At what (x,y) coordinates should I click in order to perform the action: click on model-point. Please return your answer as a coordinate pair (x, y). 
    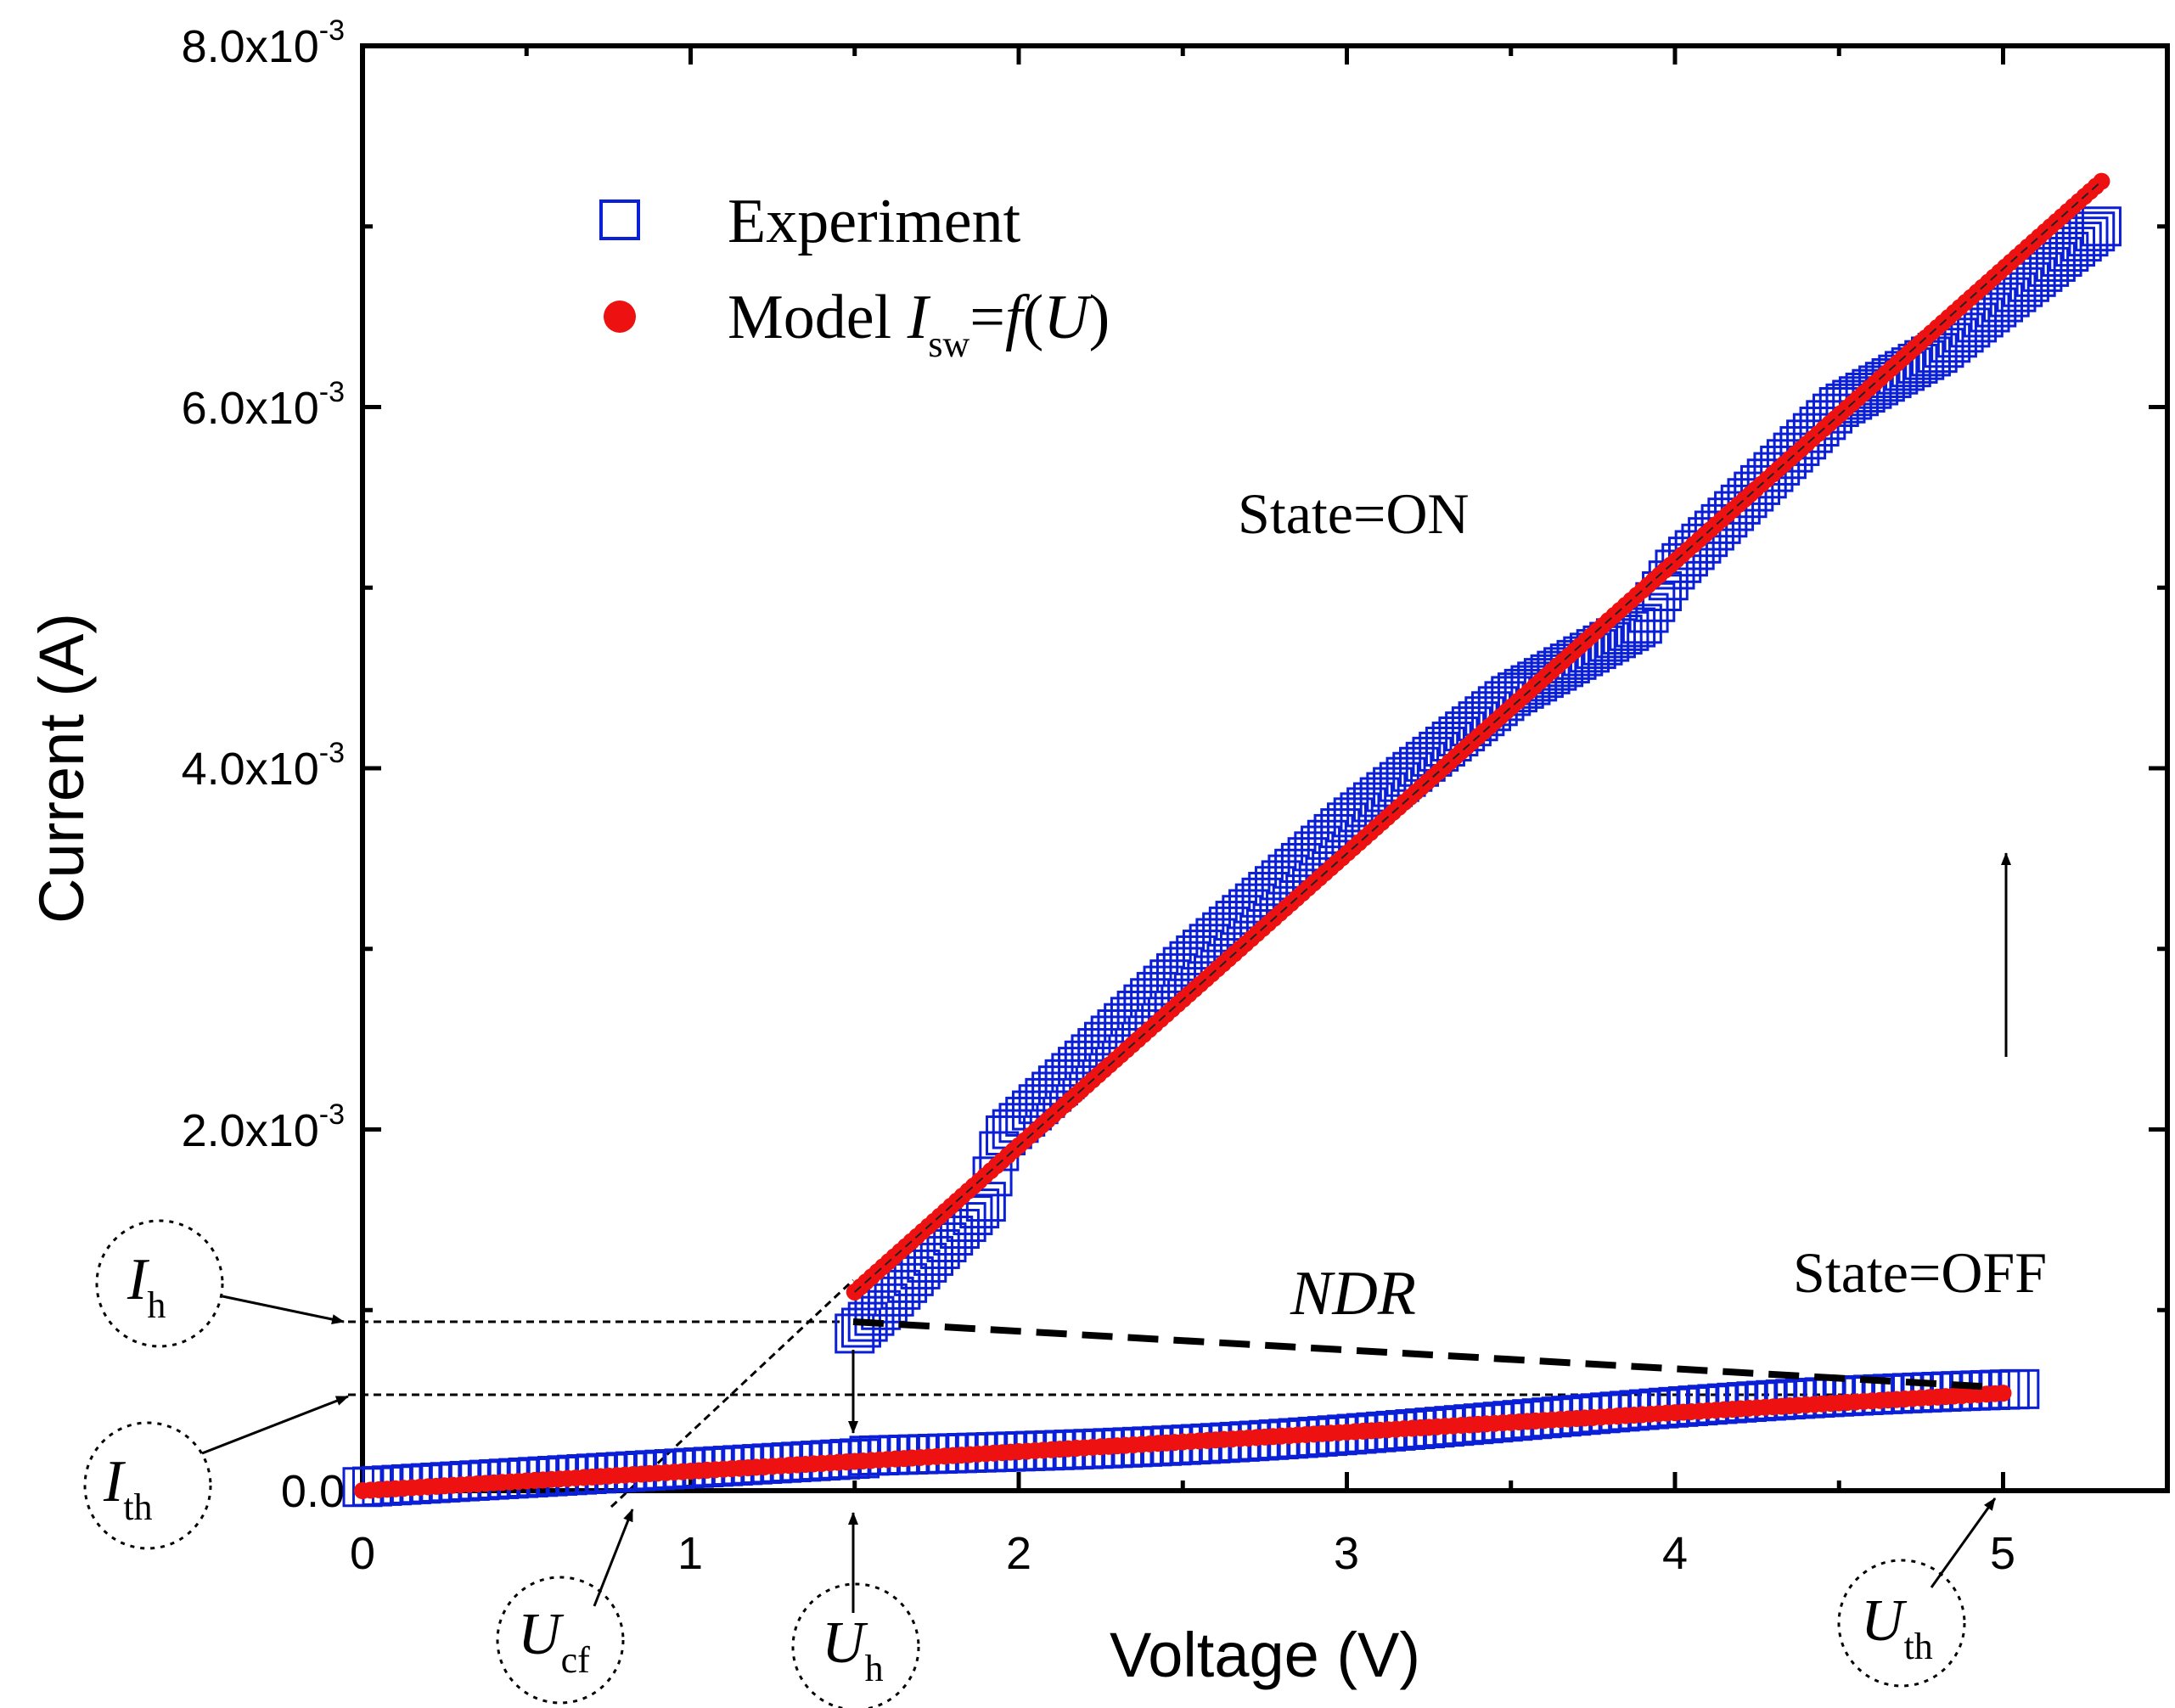
    Looking at the image, I should click on (2003, 1393).